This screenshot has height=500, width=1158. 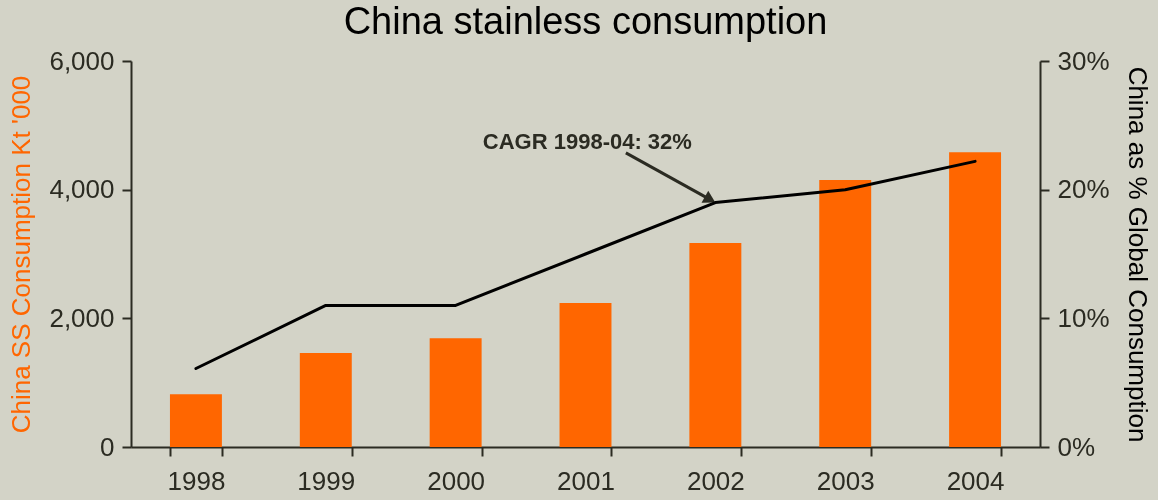 I want to click on x-tick-label: 2001, so click(x=586, y=480).